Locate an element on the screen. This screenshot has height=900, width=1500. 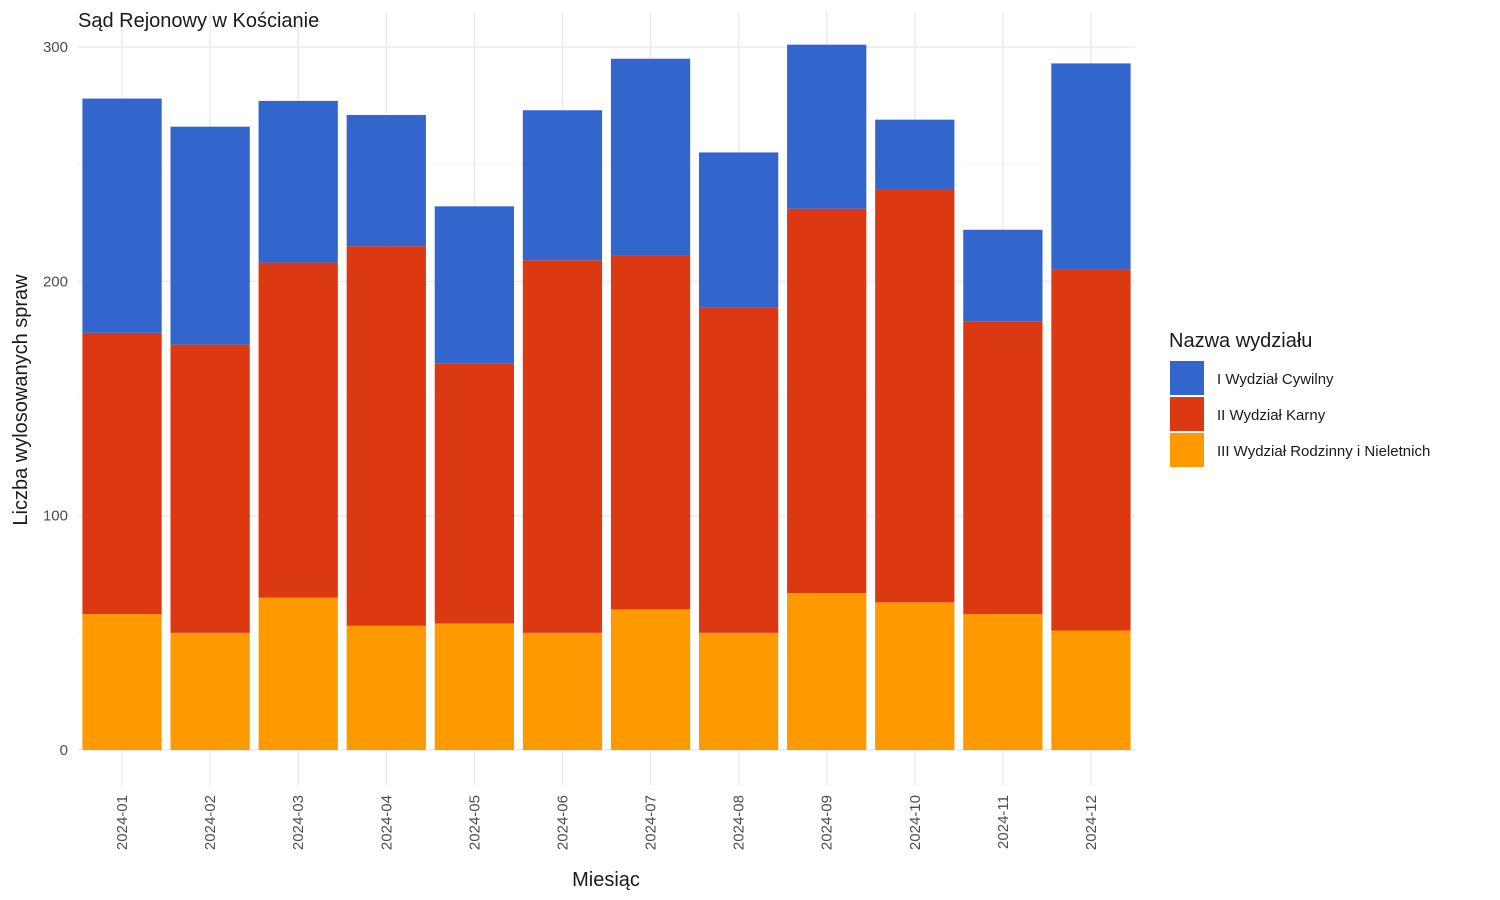
legend-label-i-wydzial-cywilny: I Wydział Cywilny is located at coordinates (1275, 379).